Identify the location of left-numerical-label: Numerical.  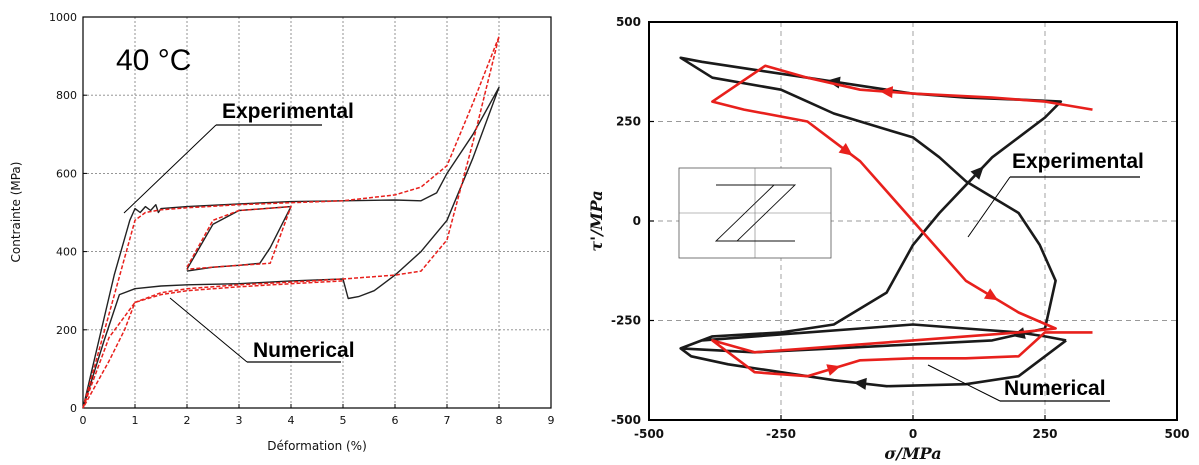
(304, 350).